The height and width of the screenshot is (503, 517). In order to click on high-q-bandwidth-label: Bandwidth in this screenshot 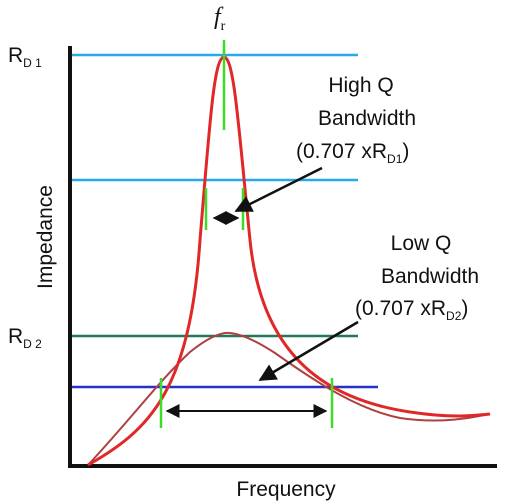, I will do `click(367, 118)`.